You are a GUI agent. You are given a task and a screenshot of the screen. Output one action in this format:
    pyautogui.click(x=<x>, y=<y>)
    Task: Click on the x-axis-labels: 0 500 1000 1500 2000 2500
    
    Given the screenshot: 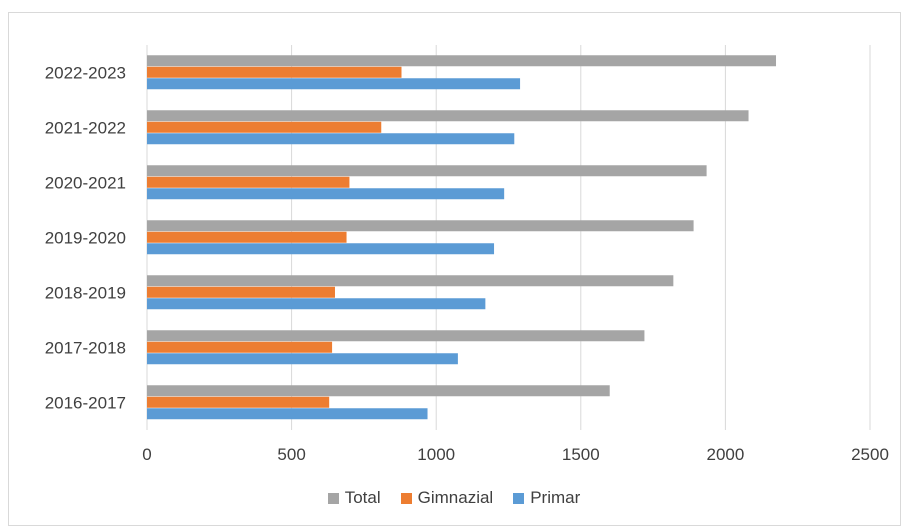 What is the action you would take?
    pyautogui.click(x=515, y=454)
    